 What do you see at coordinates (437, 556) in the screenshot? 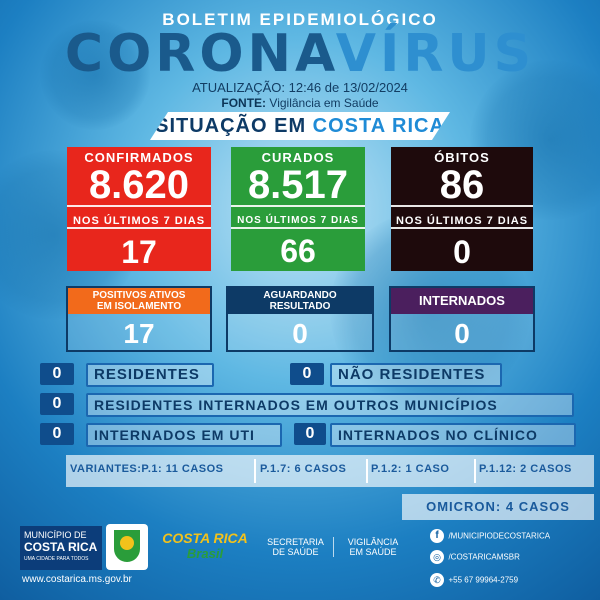
I see `instagram-icon: ◎` at bounding box center [437, 556].